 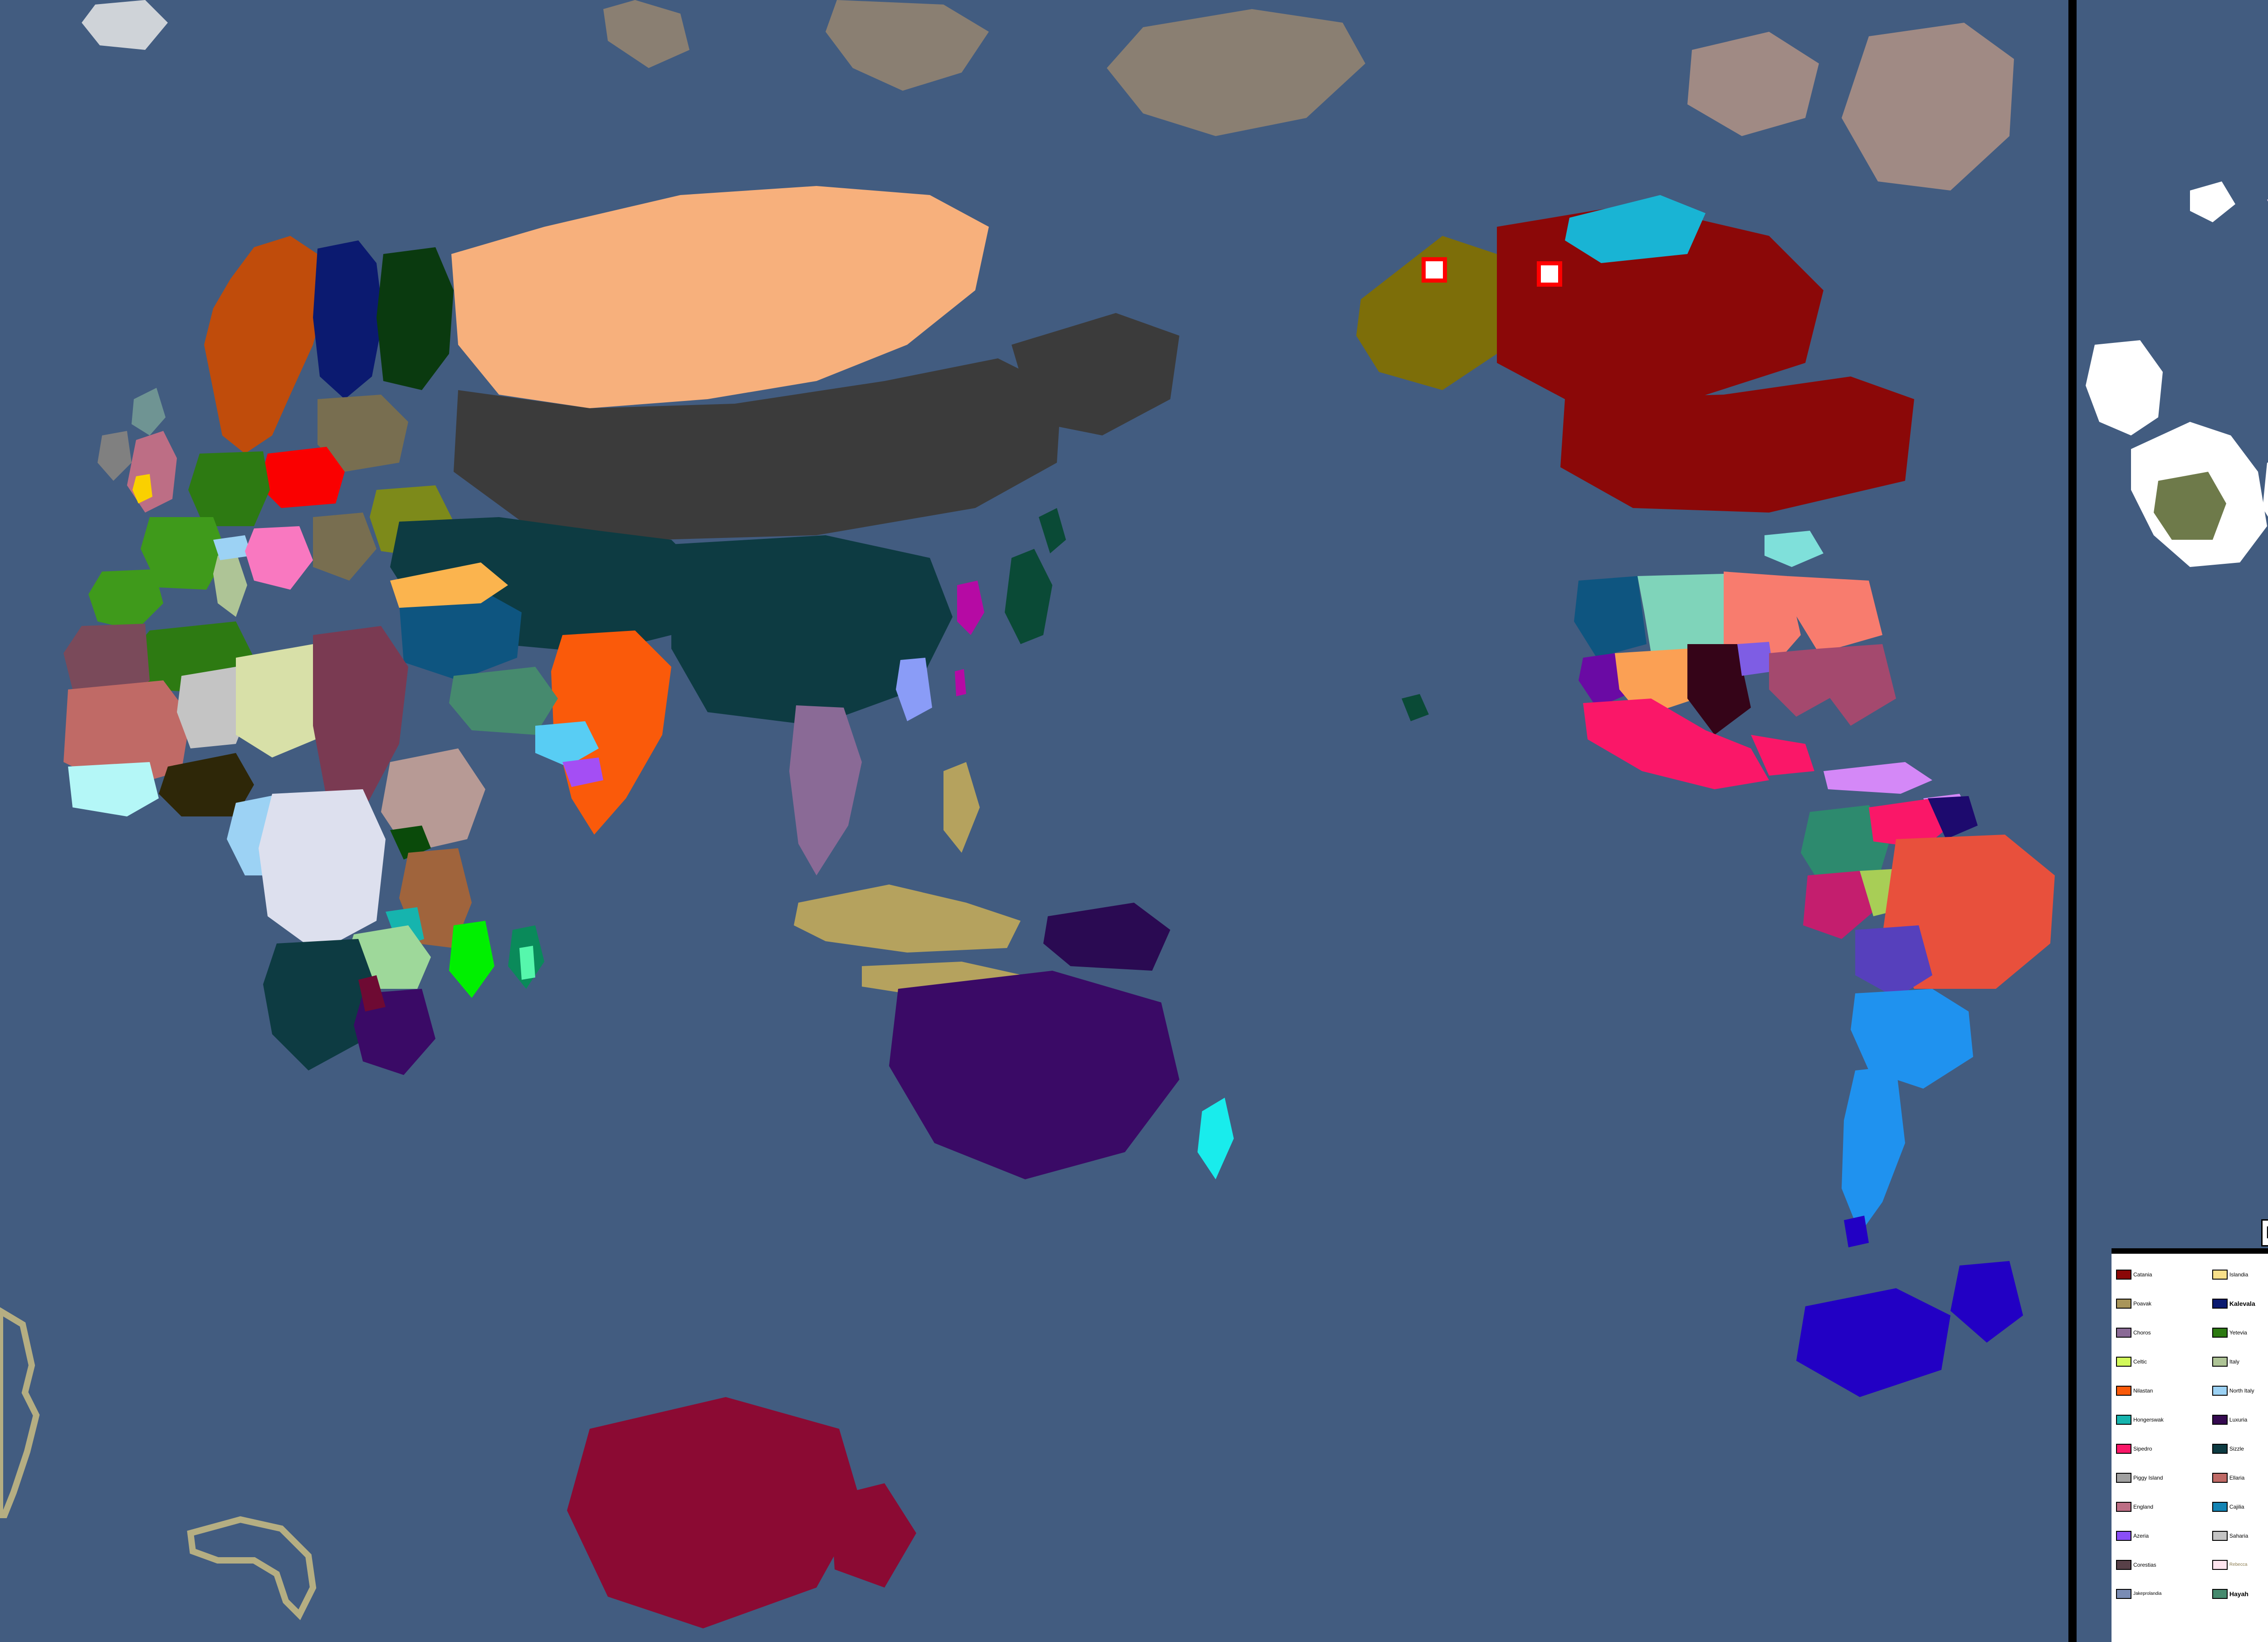 What do you see at coordinates (2239, 1362) in the screenshot?
I see `legend-entry-italy: Italy` at bounding box center [2239, 1362].